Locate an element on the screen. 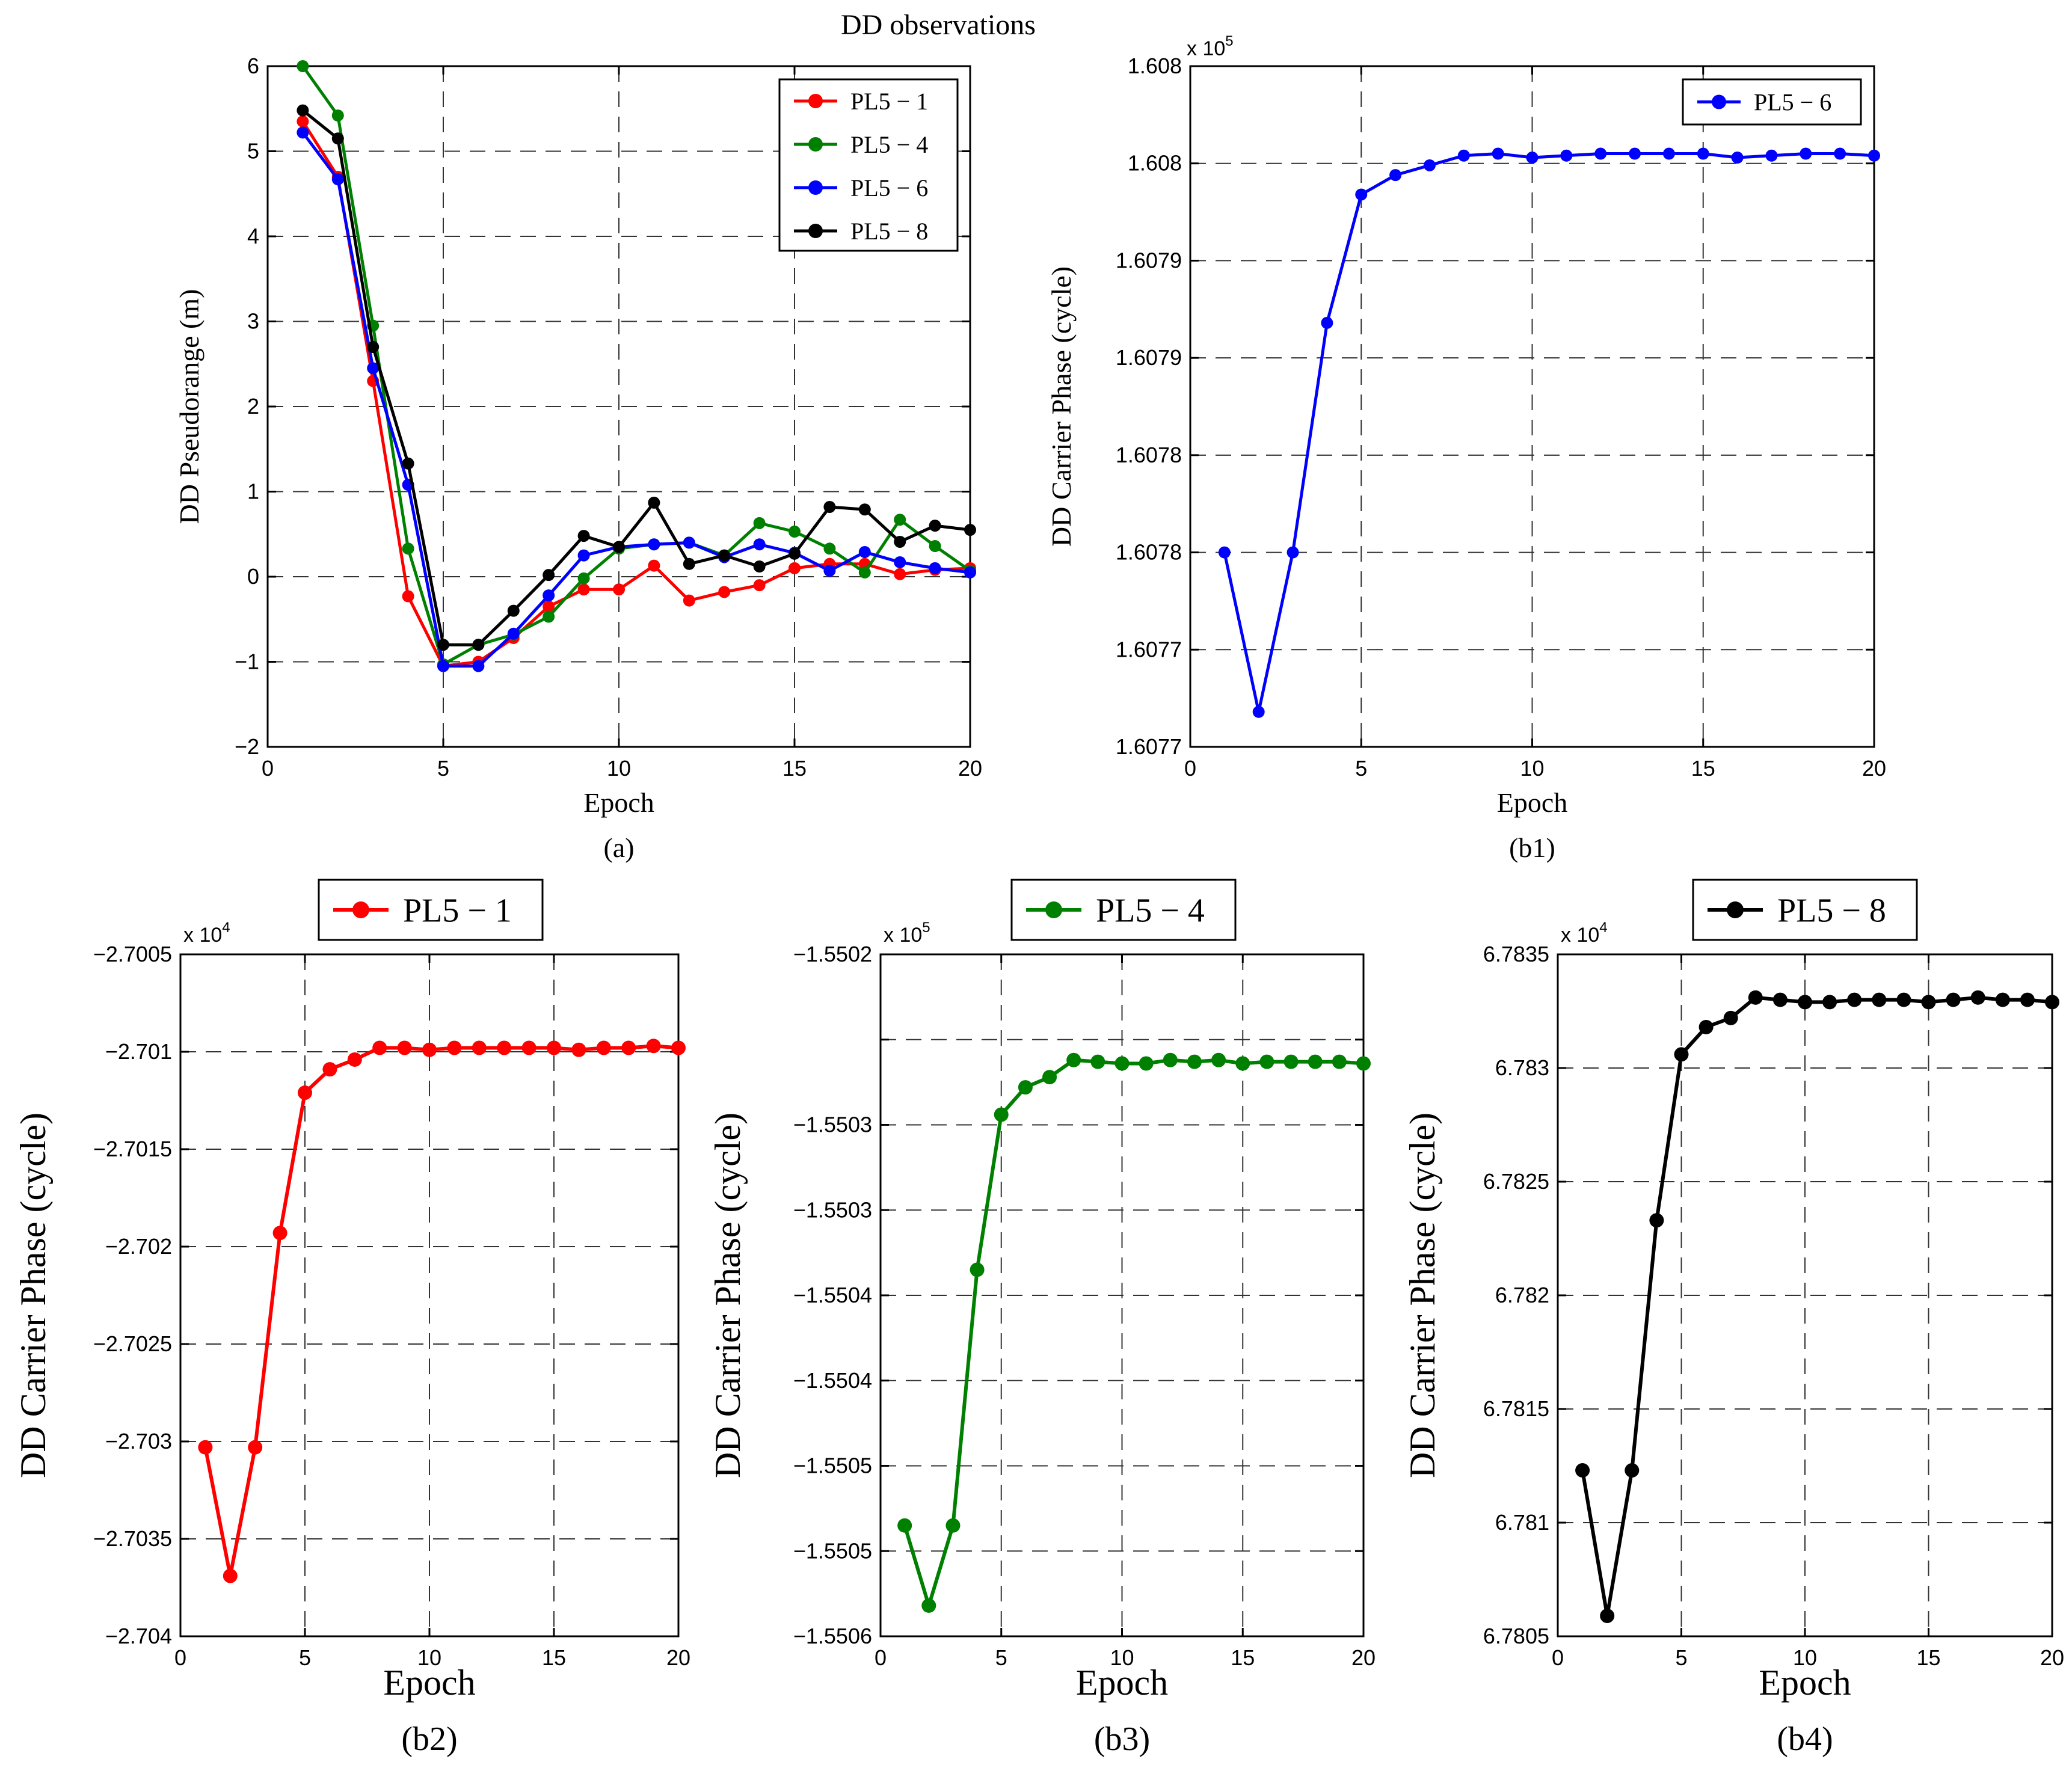 This screenshot has width=2072, height=1768. chart-caption: (b3) is located at coordinates (1122, 1739).